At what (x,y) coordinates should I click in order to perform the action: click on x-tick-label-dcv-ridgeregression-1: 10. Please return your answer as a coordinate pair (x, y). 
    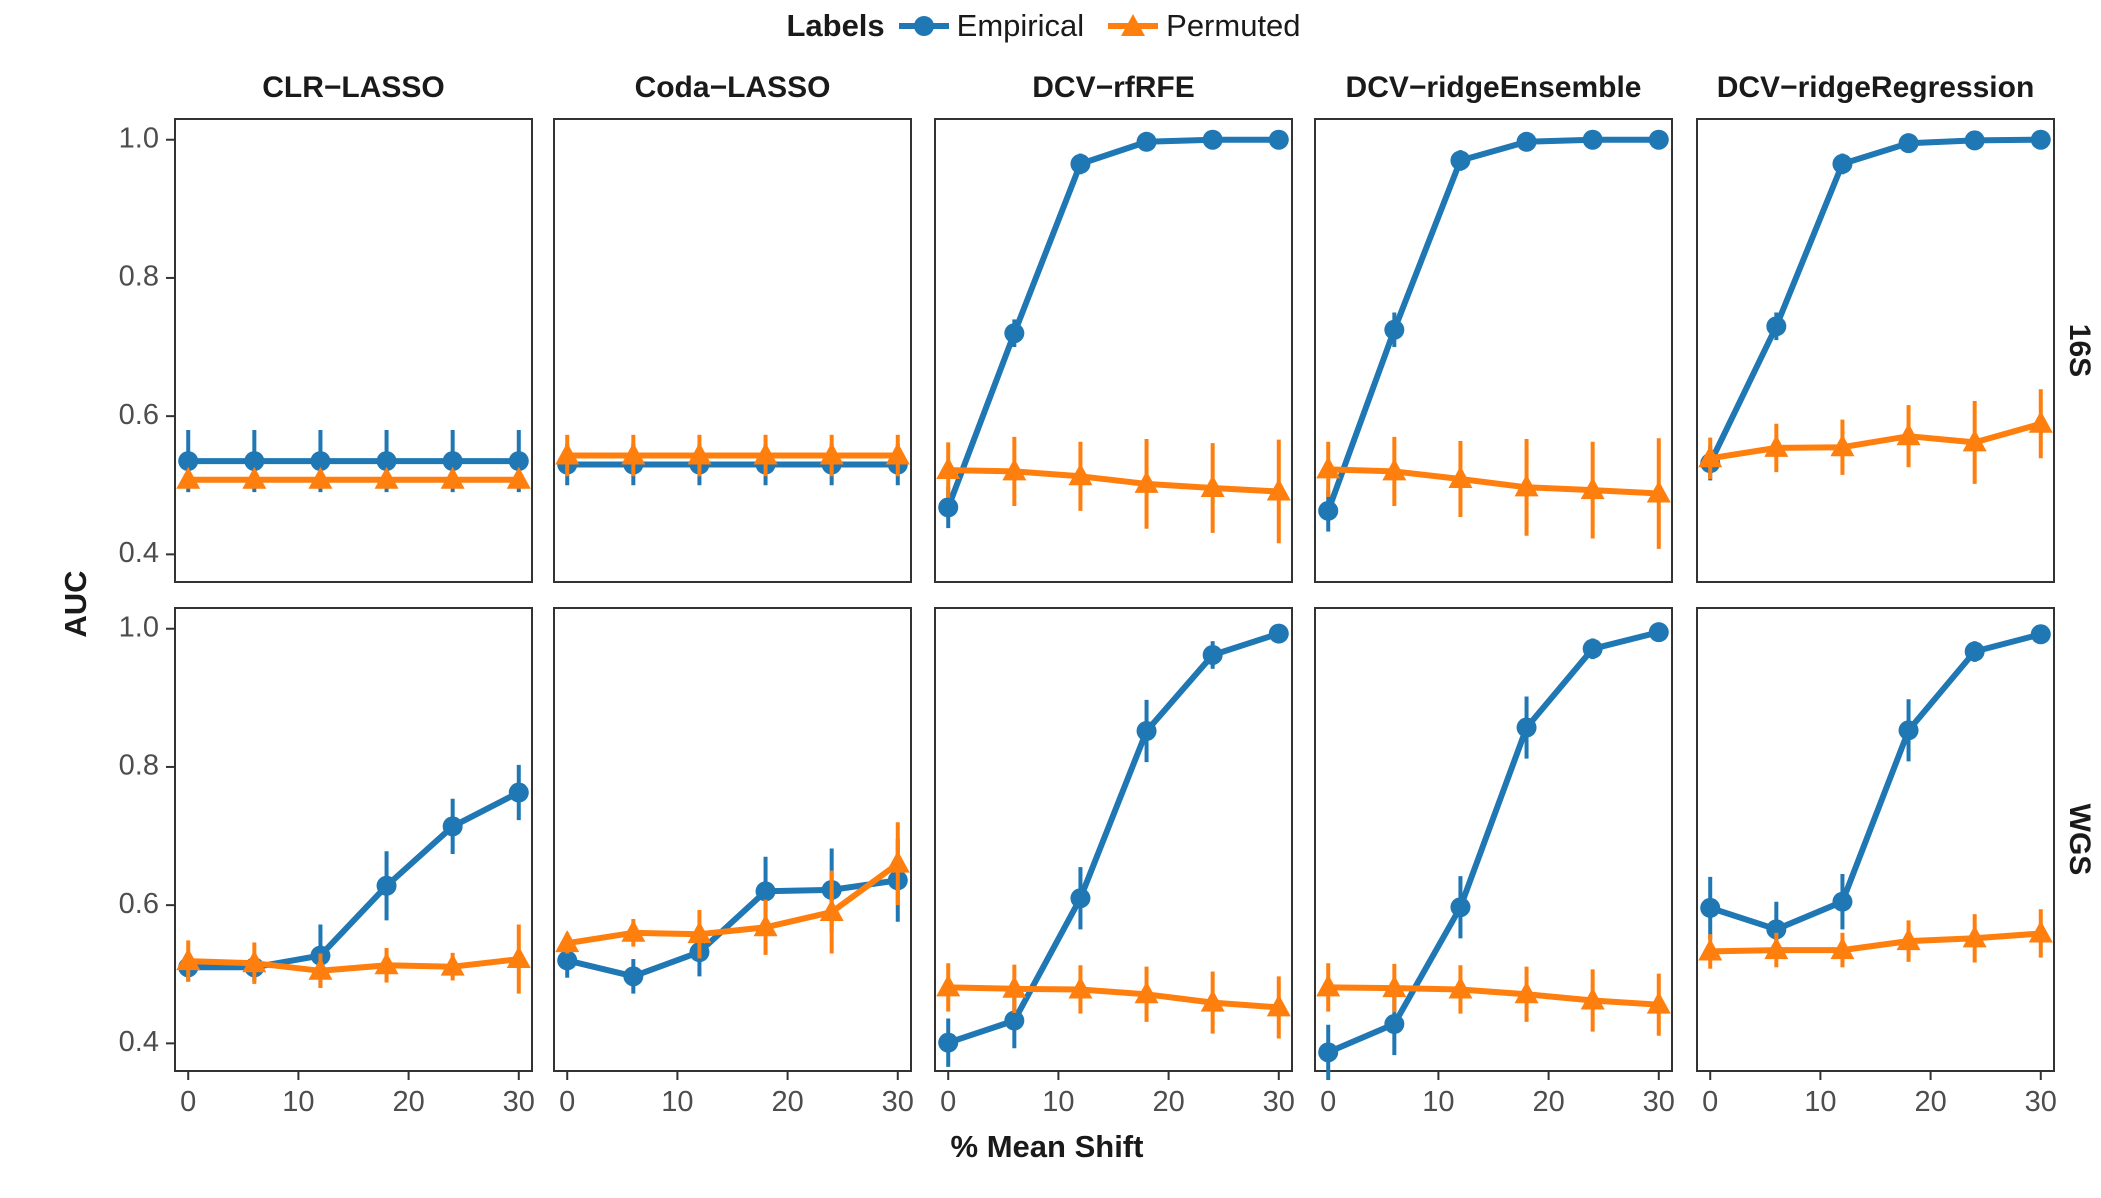
    Looking at the image, I should click on (1820, 1102).